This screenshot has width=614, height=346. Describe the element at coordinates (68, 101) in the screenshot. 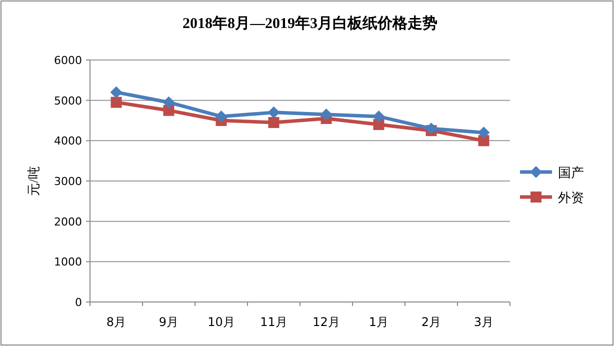

I see `y-tick-label: 5000` at that location.